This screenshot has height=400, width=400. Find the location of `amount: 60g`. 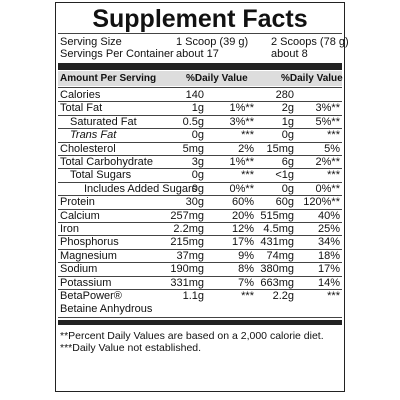

amount: 60g is located at coordinates (284, 202).